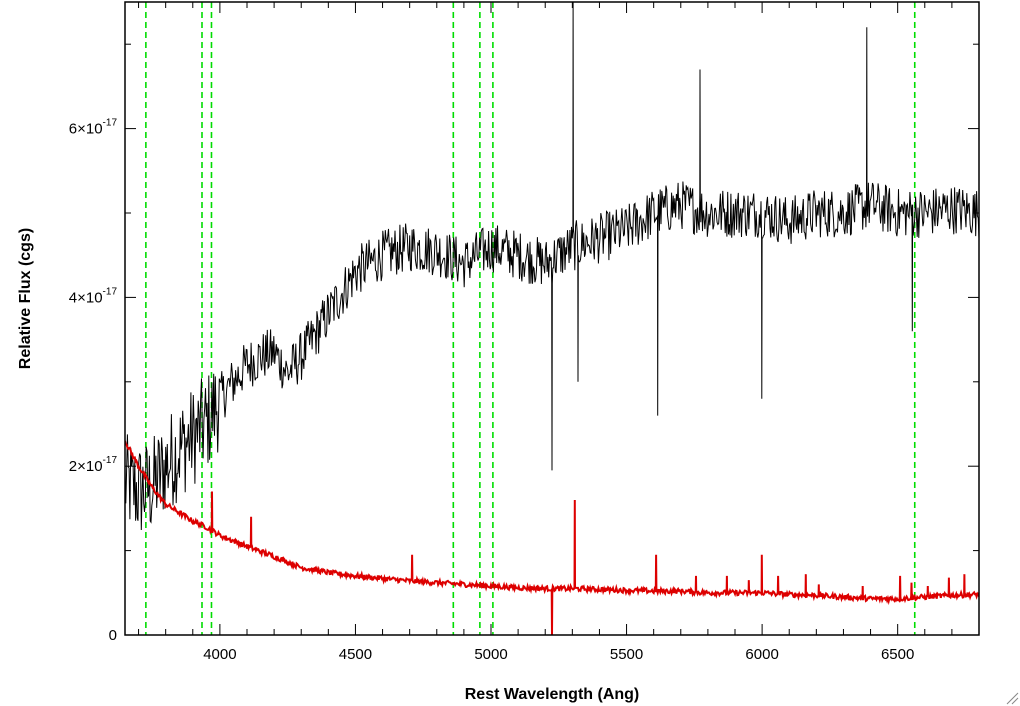  I want to click on y-tick-label: 4×10⁻¹⁷, so click(93, 296).